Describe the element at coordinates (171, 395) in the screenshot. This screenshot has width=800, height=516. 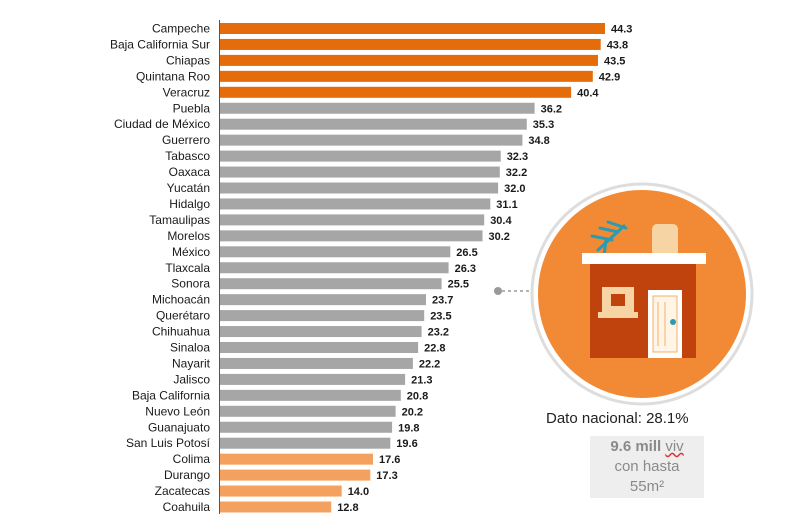
I see `category-label: Baja California` at that location.